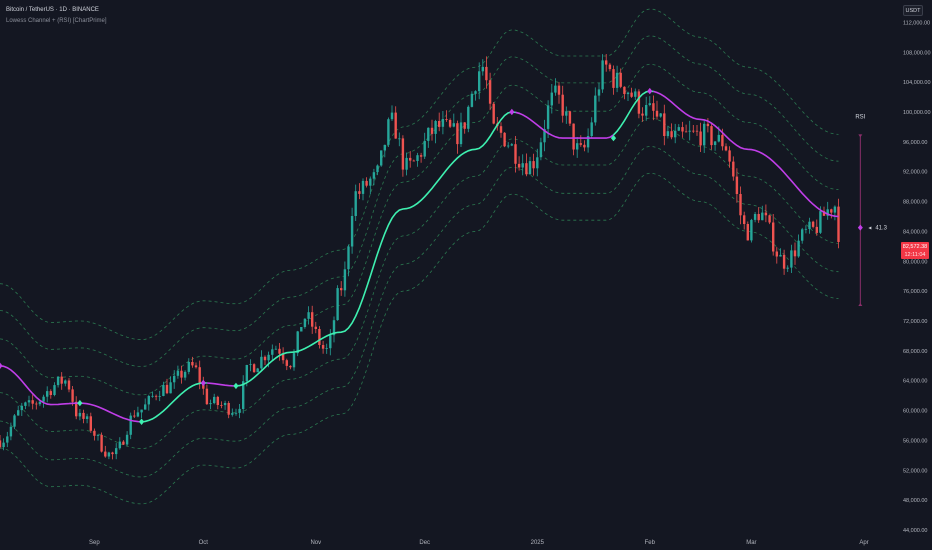 This screenshot has width=932, height=550. I want to click on last-price-value: 82,572.38, so click(915, 247).